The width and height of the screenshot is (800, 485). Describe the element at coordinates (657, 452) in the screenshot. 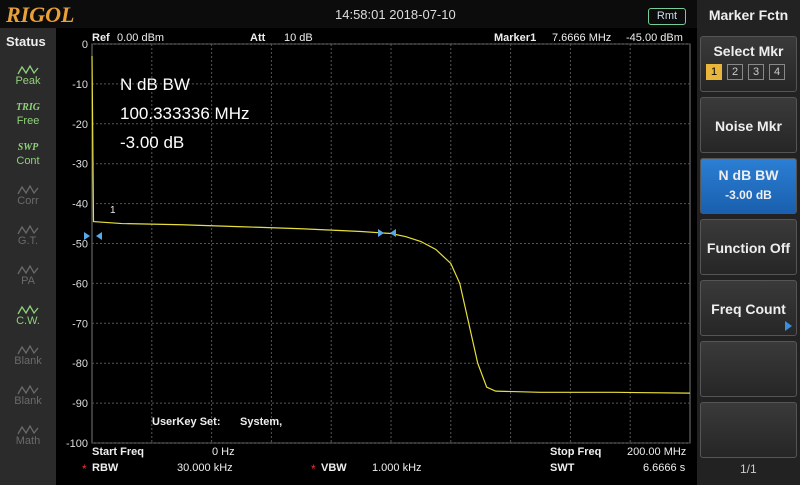

I see `stop-value: 200.00 MHz` at that location.